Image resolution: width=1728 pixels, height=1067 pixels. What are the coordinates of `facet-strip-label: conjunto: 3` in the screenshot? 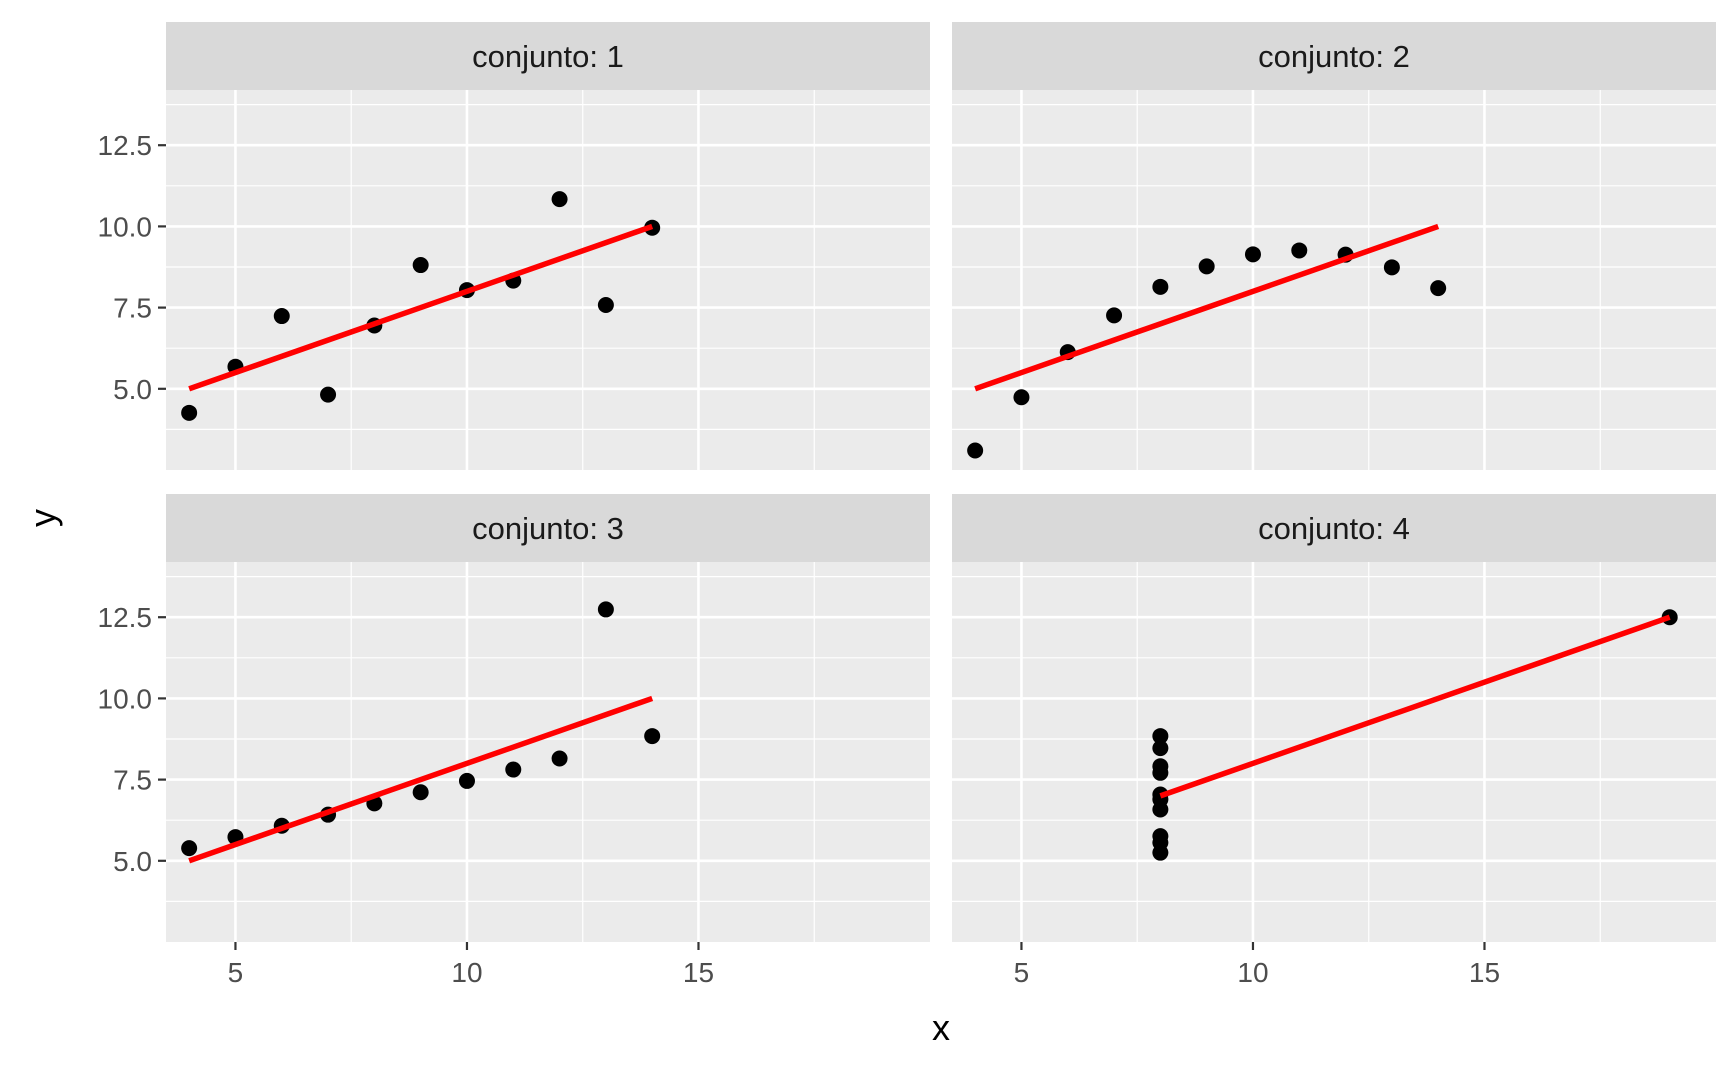 It's located at (548, 528).